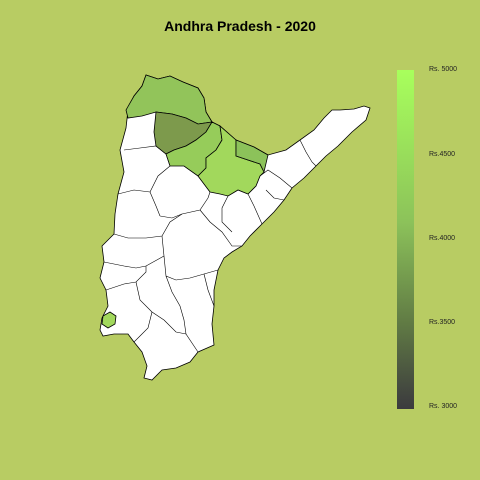 Image resolution: width=480 pixels, height=480 pixels. What do you see at coordinates (442, 238) in the screenshot?
I see `legend-tick-4000: Rs.4000` at bounding box center [442, 238].